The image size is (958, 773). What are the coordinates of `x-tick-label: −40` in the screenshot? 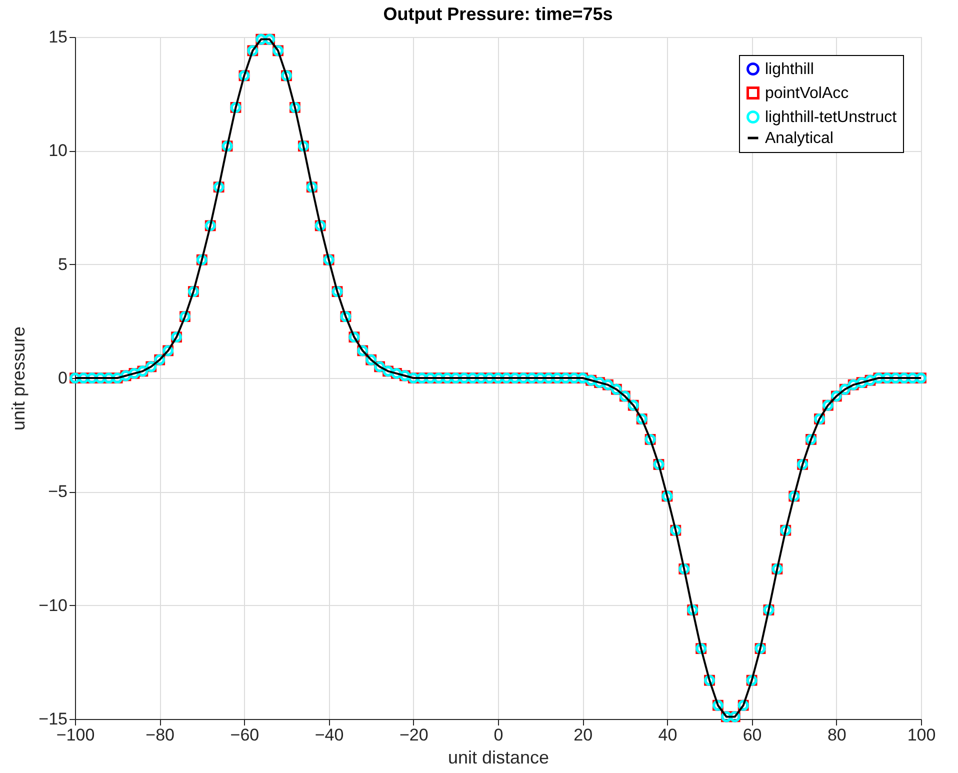 It's located at (329, 735).